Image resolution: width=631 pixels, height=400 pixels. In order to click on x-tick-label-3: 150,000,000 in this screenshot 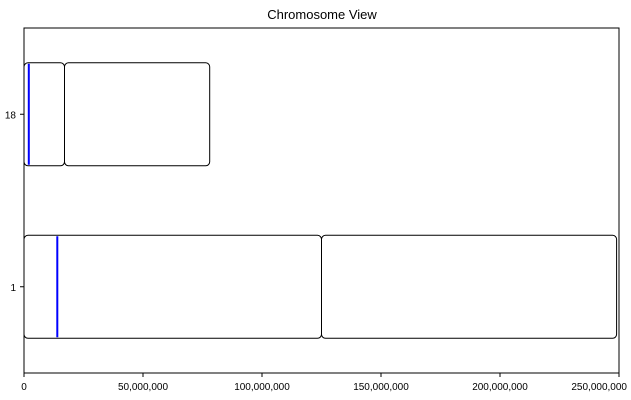, I will do `click(381, 387)`.